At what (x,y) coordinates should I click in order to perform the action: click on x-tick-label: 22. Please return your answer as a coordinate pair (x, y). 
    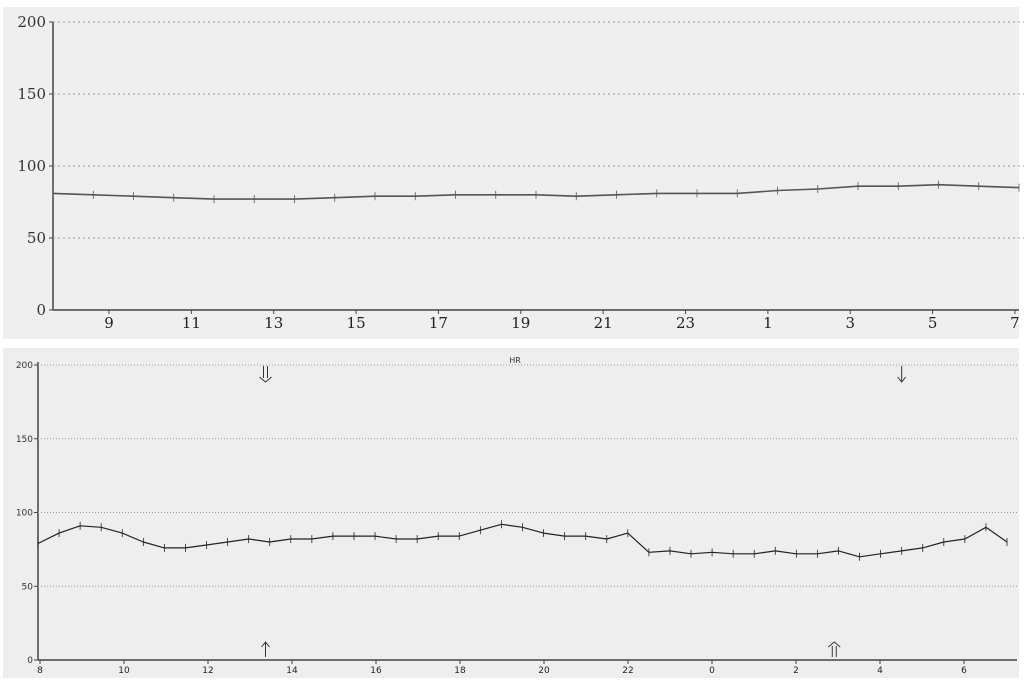
    Looking at the image, I should click on (627, 671).